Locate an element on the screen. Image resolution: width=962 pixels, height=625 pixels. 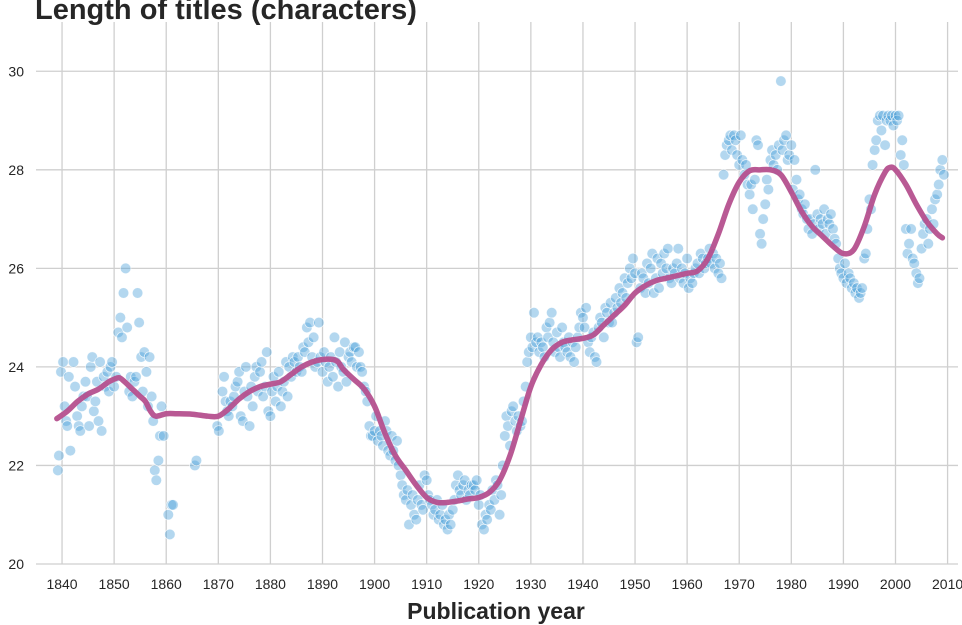
x-axis-label: Publication year is located at coordinates (496, 611).